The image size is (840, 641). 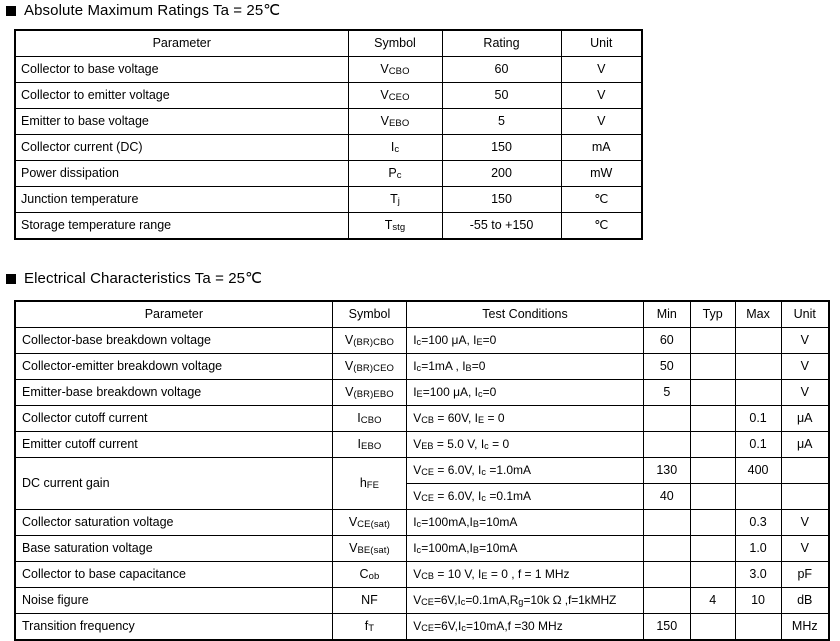 I want to click on cell-parameter: Emitter-base breakdown voltage, so click(x=173, y=392).